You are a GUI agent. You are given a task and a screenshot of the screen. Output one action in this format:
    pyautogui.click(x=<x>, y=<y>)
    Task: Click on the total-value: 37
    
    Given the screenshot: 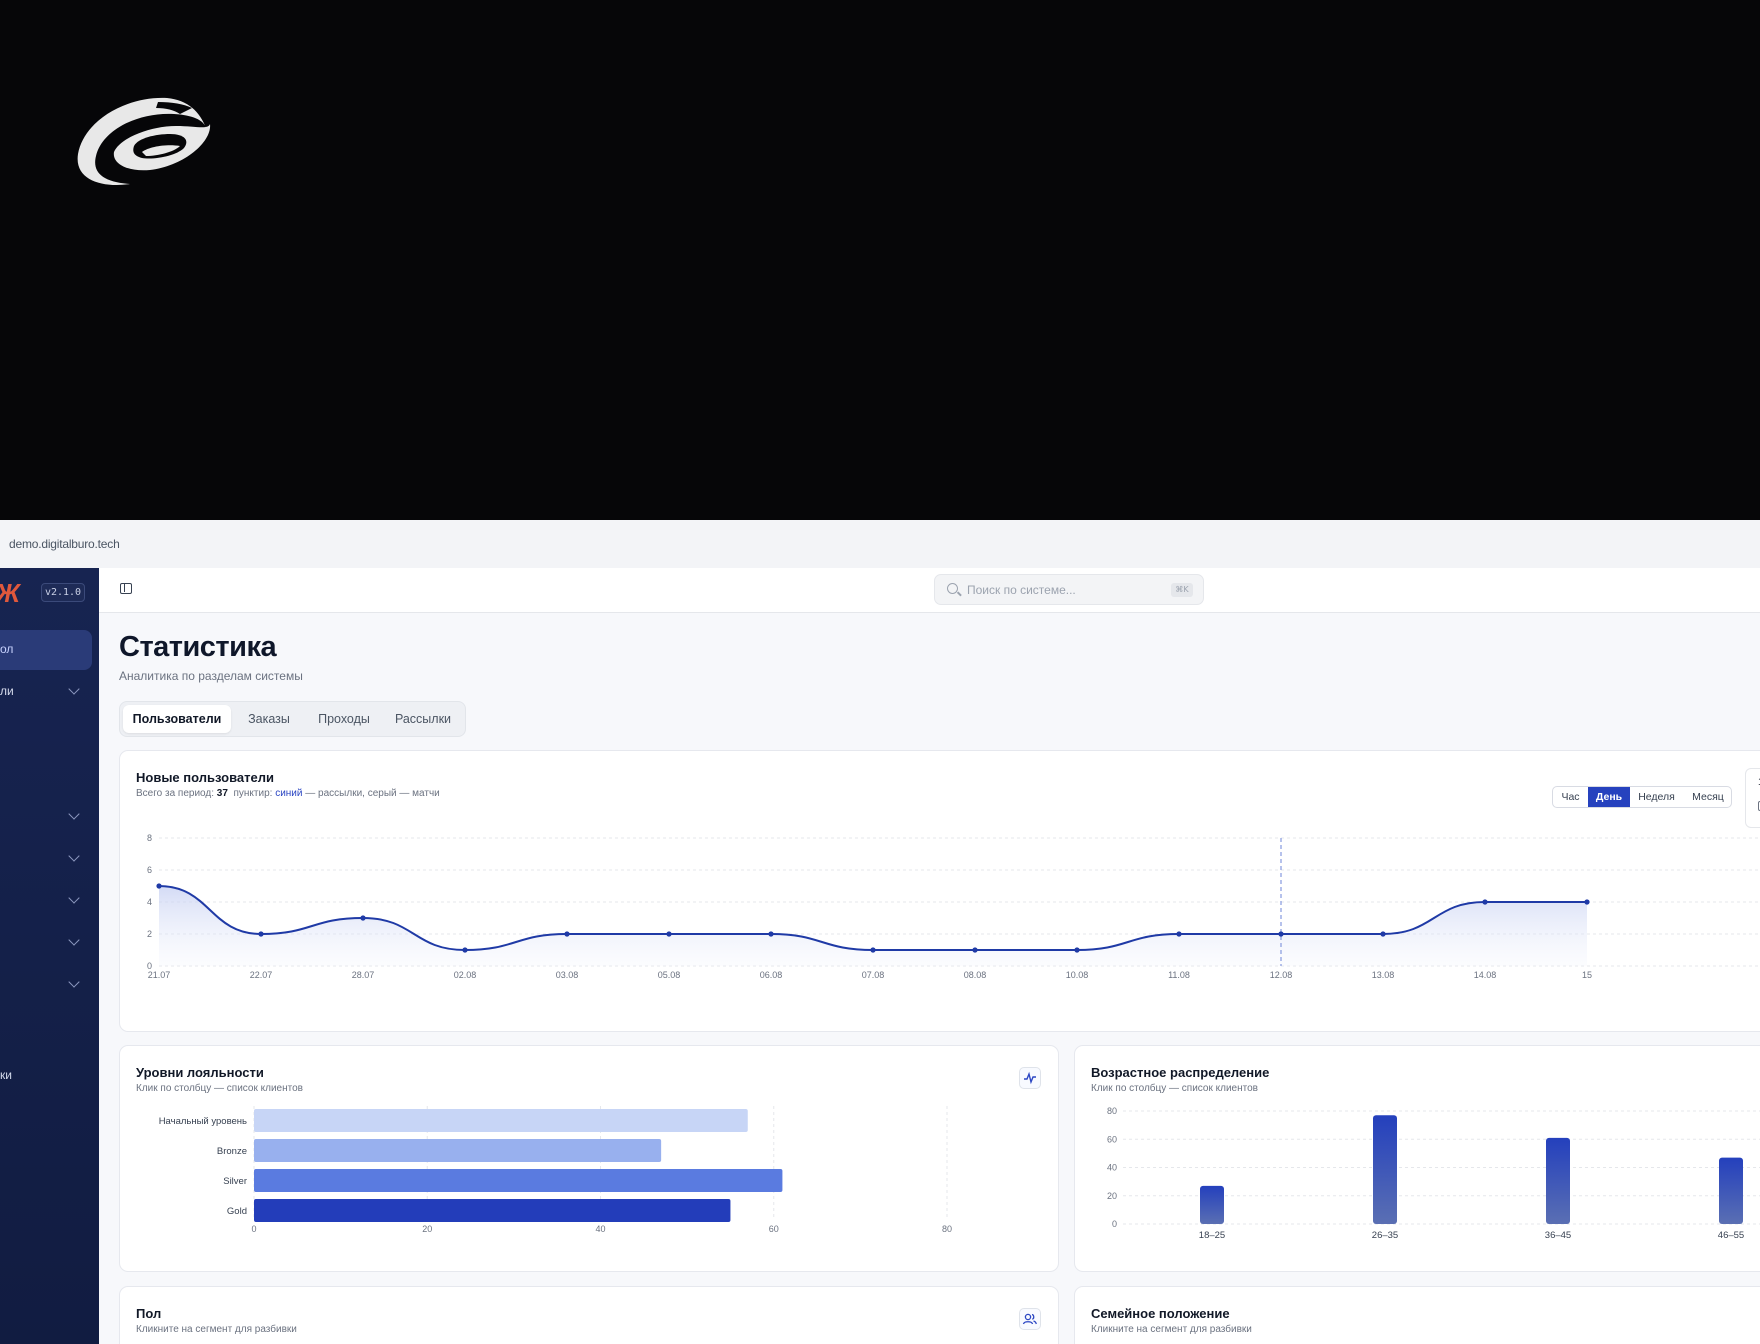 What is the action you would take?
    pyautogui.click(x=222, y=793)
    